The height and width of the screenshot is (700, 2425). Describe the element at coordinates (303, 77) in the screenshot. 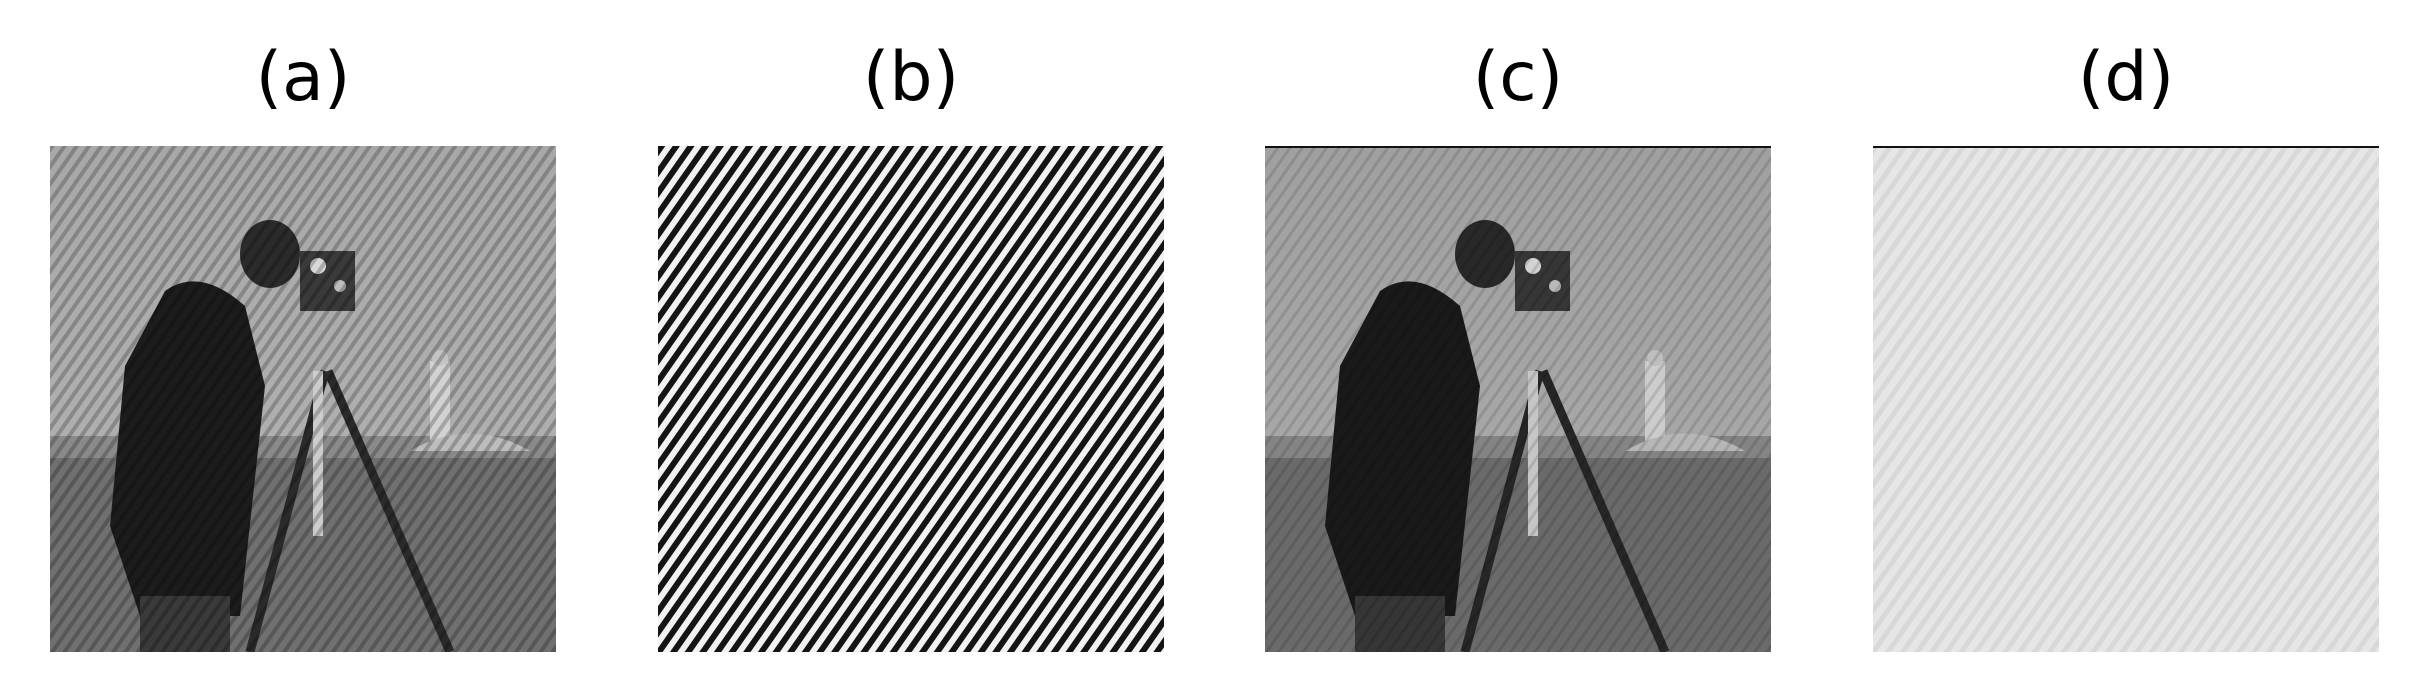

I see `panel-label-a: (a)` at that location.